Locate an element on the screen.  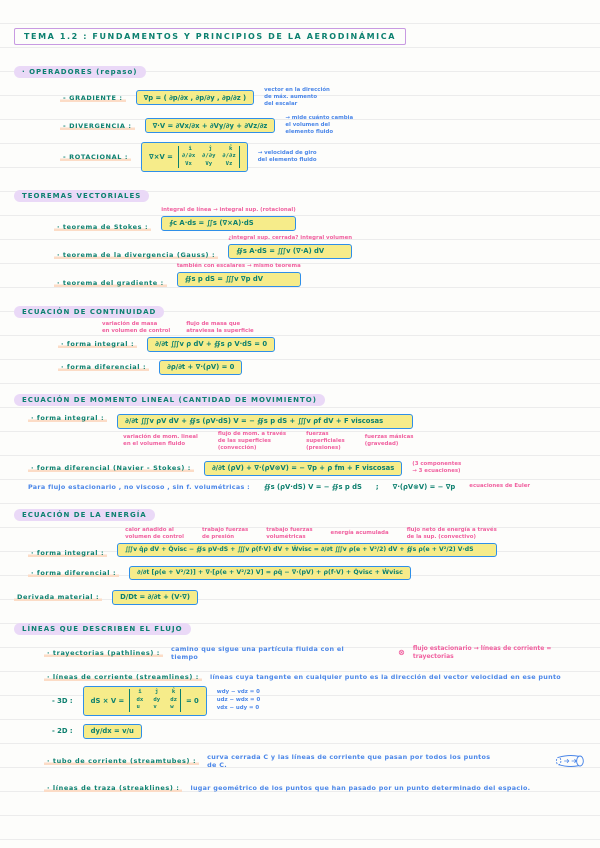
momento-note-masicas: fuerzas másicas (gravedad) is located at coordinates (389, 441).